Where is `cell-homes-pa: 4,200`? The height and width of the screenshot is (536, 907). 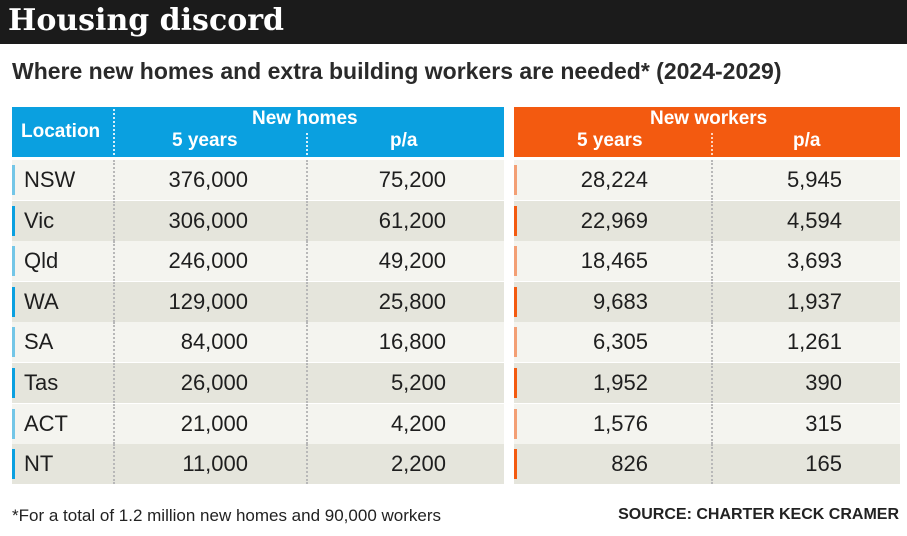 cell-homes-pa: 4,200 is located at coordinates (418, 423).